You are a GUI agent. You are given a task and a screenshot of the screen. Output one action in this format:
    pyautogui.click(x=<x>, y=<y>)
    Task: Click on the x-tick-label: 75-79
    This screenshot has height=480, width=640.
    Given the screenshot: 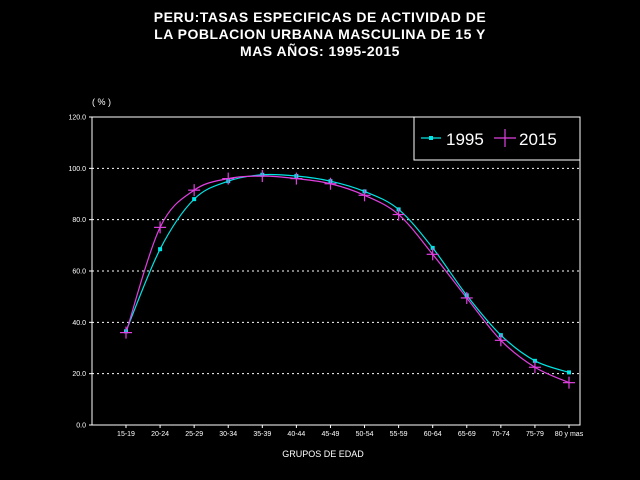 What is the action you would take?
    pyautogui.click(x=535, y=434)
    